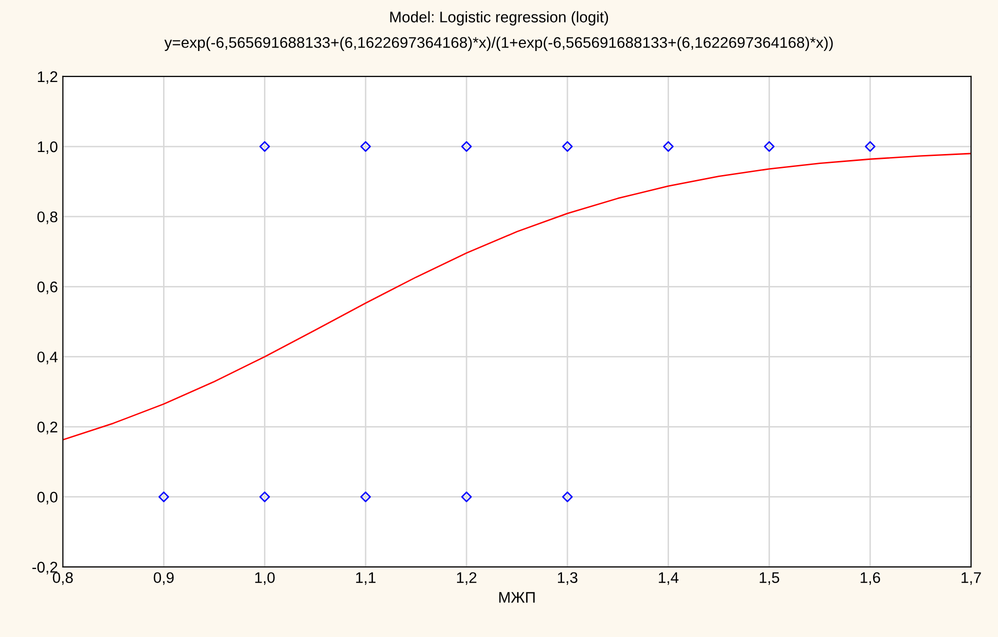 The width and height of the screenshot is (998, 637). What do you see at coordinates (48, 147) in the screenshot?
I see `y-tick-label: 1,0` at bounding box center [48, 147].